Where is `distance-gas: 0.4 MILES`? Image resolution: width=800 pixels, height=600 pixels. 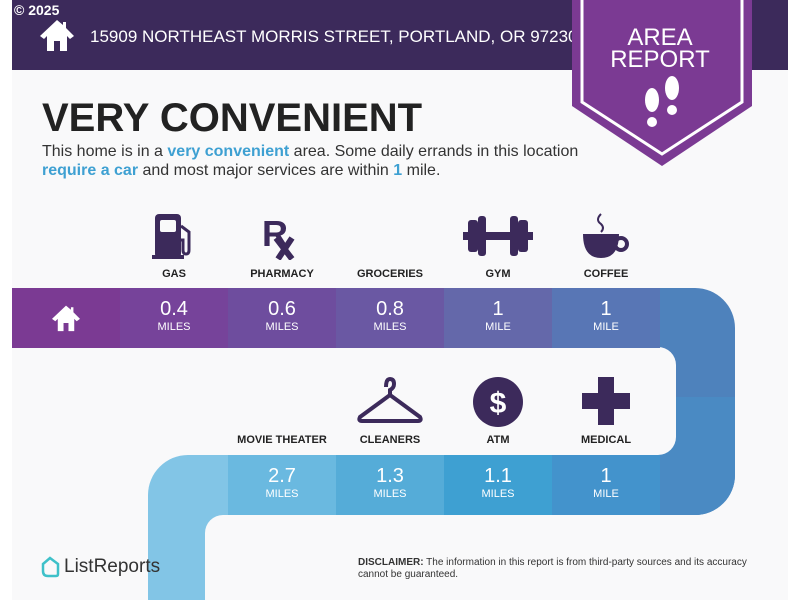 distance-gas: 0.4 MILES is located at coordinates (174, 318).